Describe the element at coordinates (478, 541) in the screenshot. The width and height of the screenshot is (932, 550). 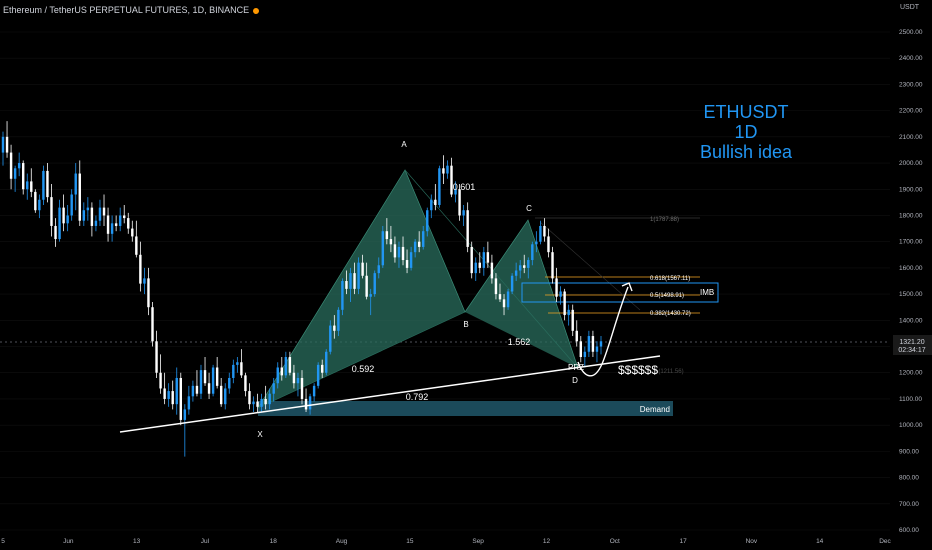
I see `time-tick-label: Sep` at that location.